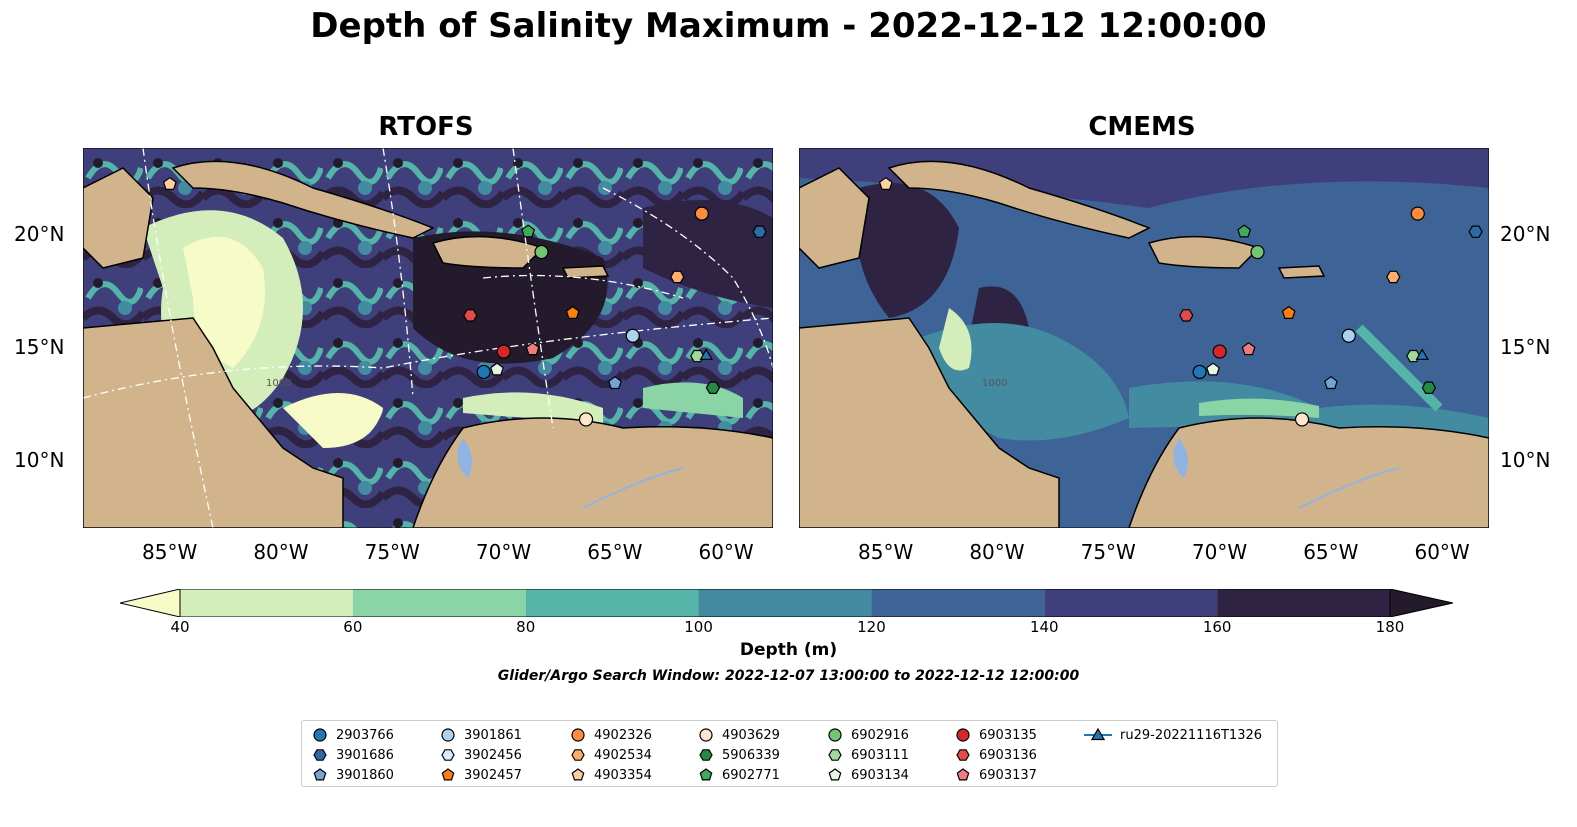 Image resolution: width=1577 pixels, height=827 pixels. What do you see at coordinates (150, 603) in the screenshot?
I see `colorbar-min-extend` at bounding box center [150, 603].